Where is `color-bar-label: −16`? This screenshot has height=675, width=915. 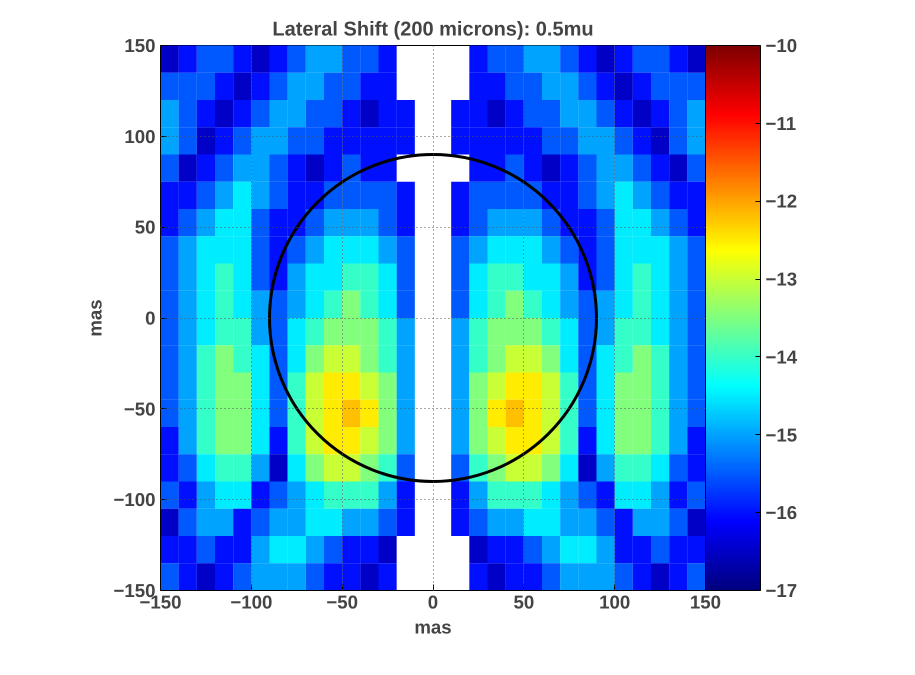
color-bar-label: −16 is located at coordinates (782, 513).